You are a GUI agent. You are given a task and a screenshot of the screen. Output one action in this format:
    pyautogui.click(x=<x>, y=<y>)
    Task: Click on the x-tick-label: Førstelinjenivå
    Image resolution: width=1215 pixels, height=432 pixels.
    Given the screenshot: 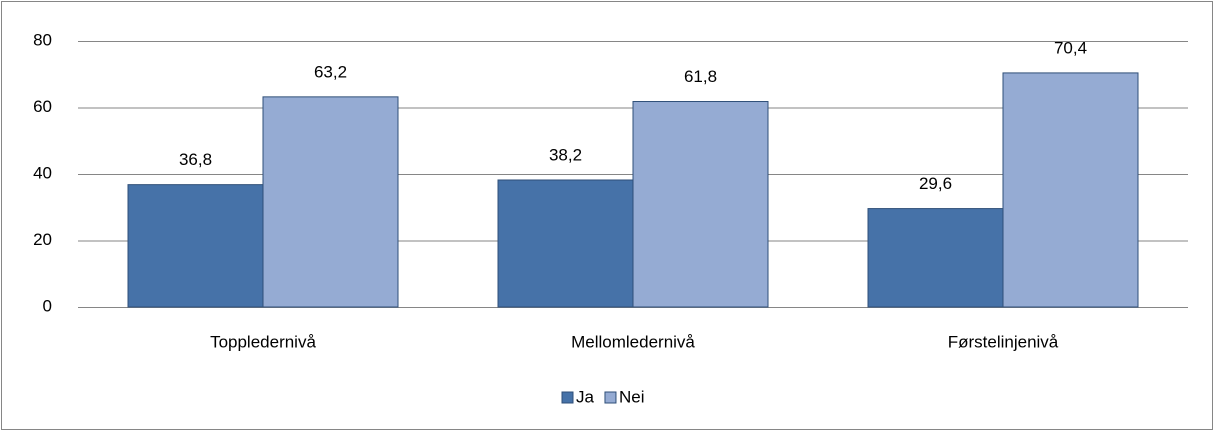 What is the action you would take?
    pyautogui.click(x=1003, y=341)
    